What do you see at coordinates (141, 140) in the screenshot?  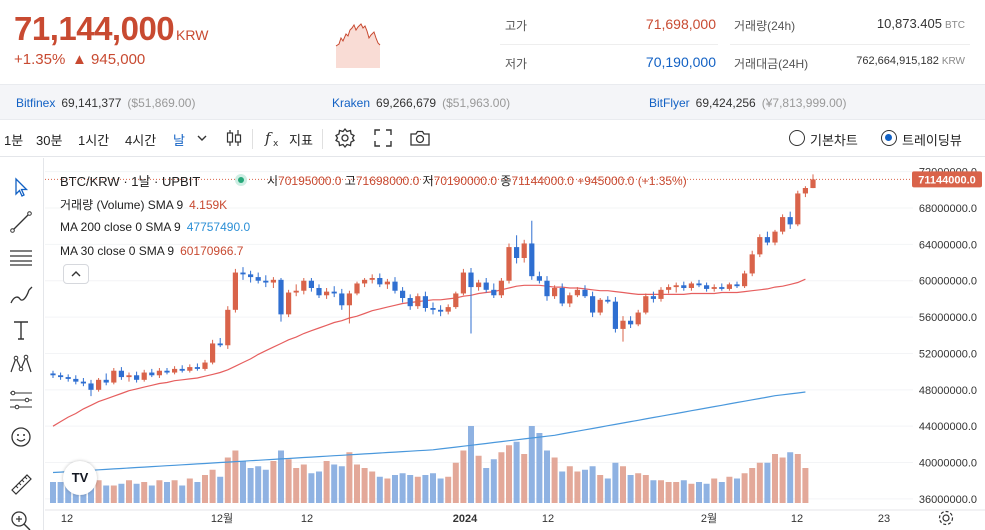 I see `interval-4h-button: 4시간` at bounding box center [141, 140].